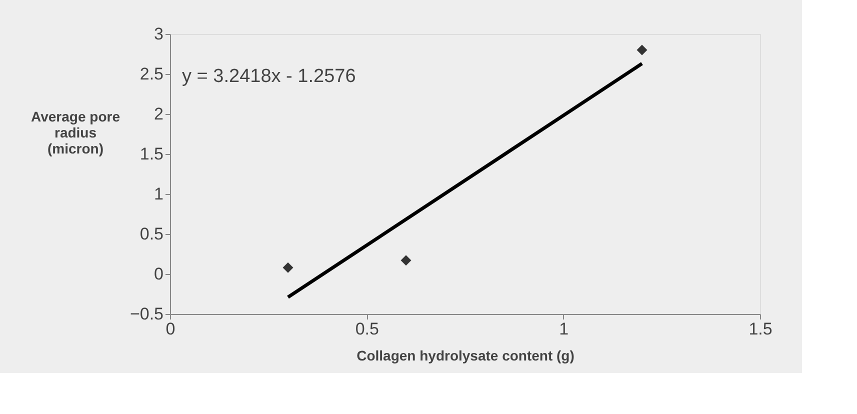  I want to click on x-tick-label: 1, so click(564, 329).